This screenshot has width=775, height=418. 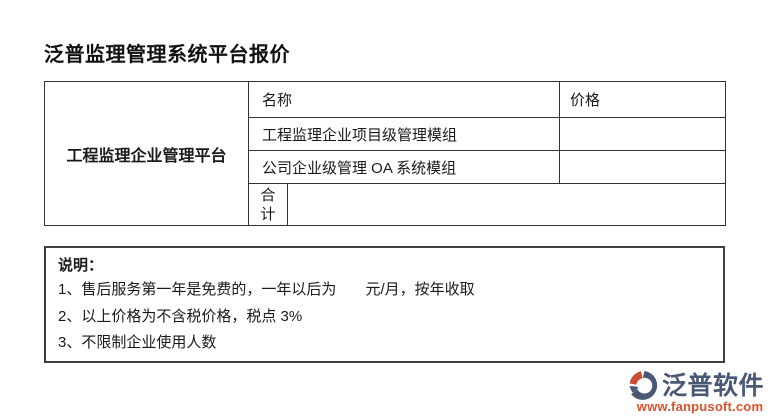 I want to click on column-header-price: 价格, so click(x=642, y=100).